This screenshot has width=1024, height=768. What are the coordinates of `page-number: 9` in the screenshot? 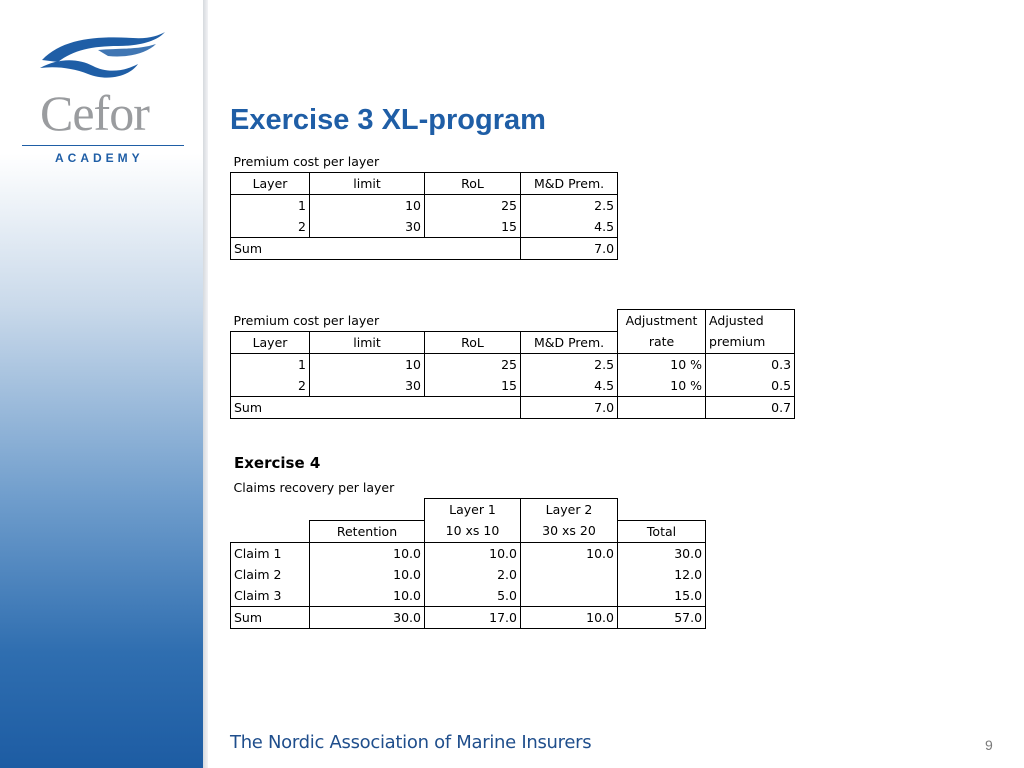 It's located at (989, 745).